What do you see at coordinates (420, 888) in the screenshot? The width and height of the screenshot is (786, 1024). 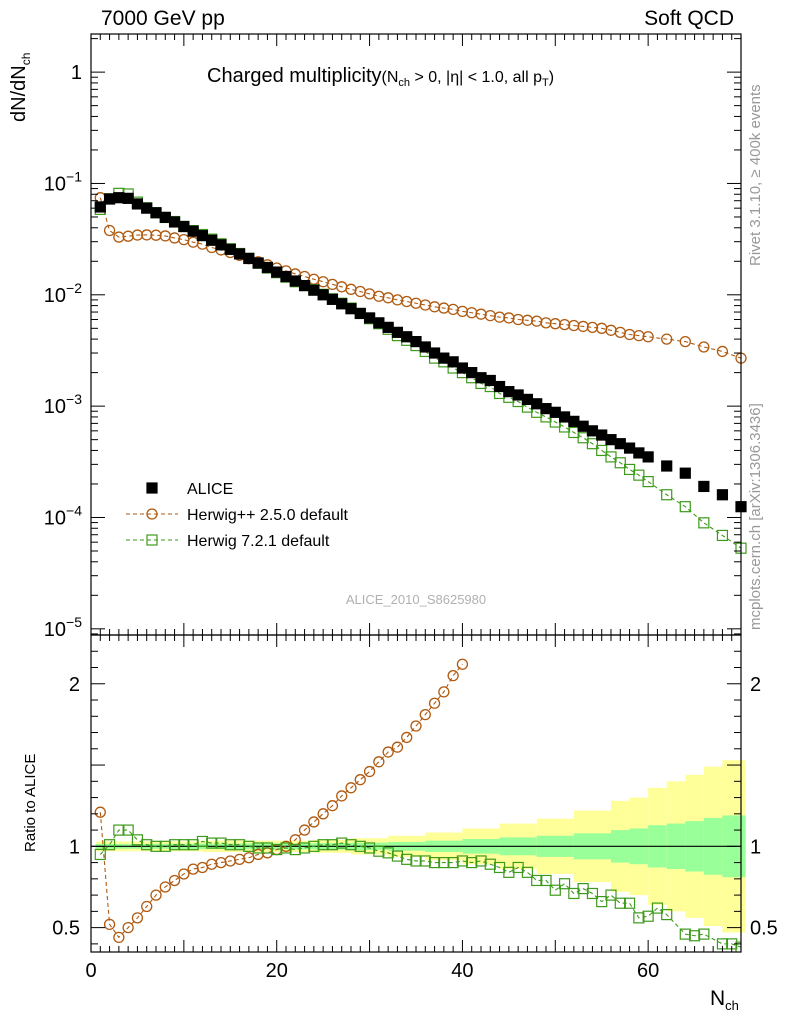 I see `herwig7-ratio-line` at bounding box center [420, 888].